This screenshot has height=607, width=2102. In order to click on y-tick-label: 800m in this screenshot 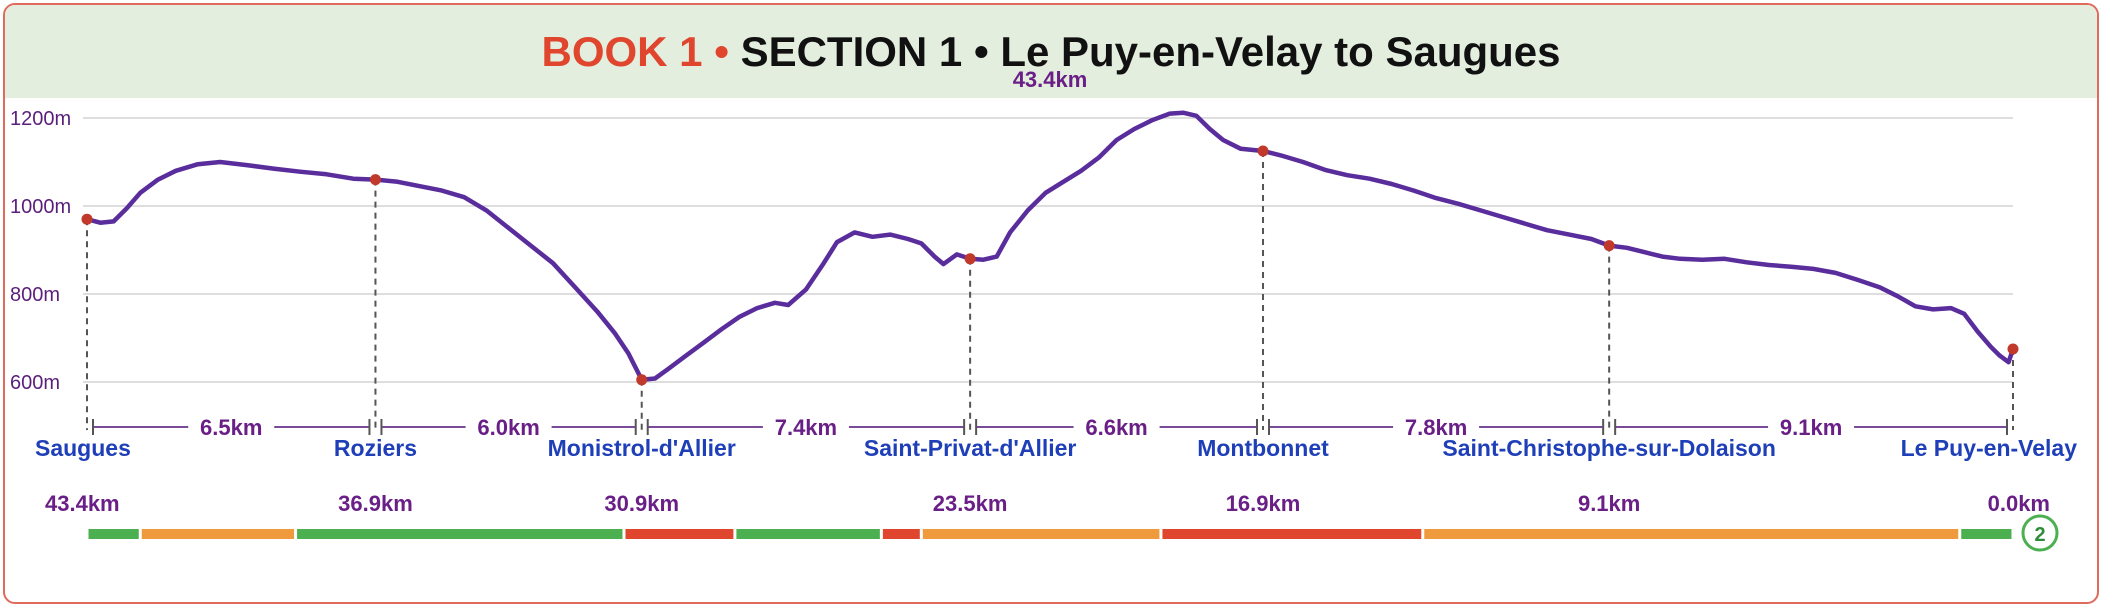, I will do `click(35, 295)`.